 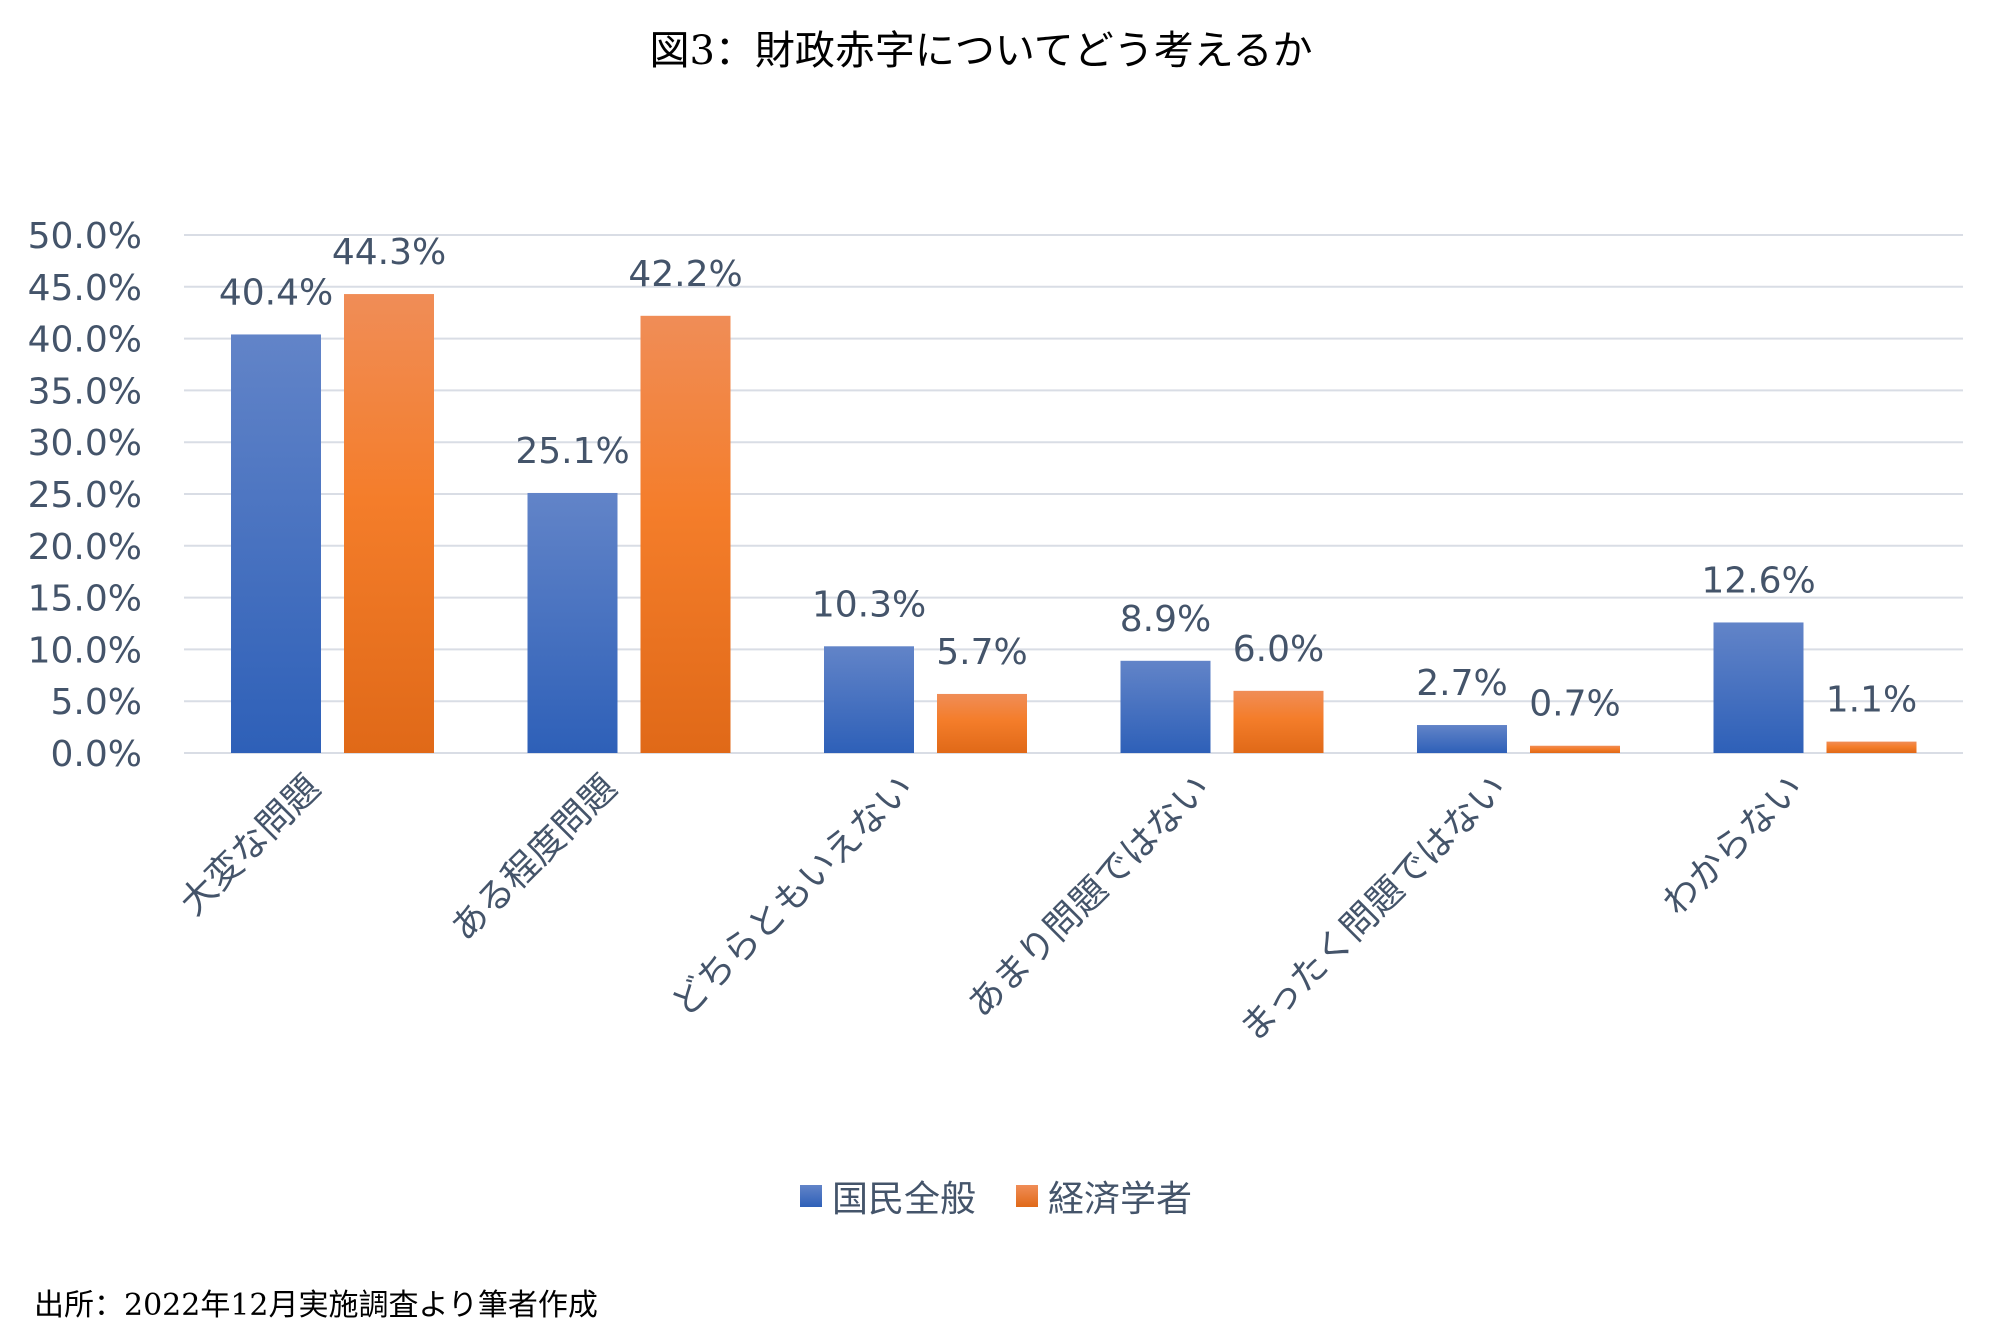 I want to click on data-label: 8.9%, so click(x=1165, y=619).